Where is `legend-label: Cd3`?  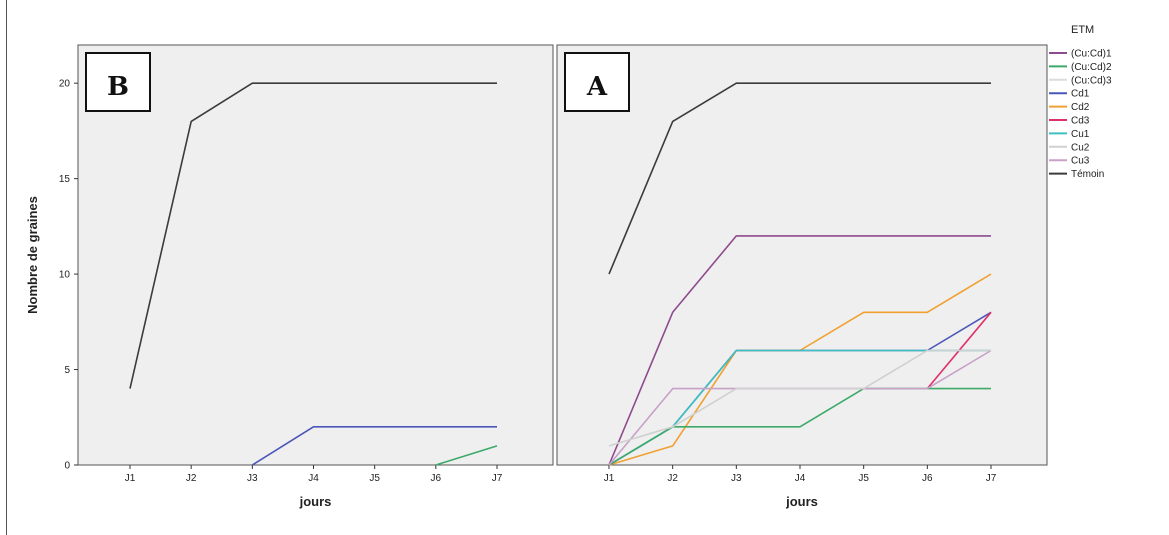 legend-label: Cd3 is located at coordinates (1080, 121).